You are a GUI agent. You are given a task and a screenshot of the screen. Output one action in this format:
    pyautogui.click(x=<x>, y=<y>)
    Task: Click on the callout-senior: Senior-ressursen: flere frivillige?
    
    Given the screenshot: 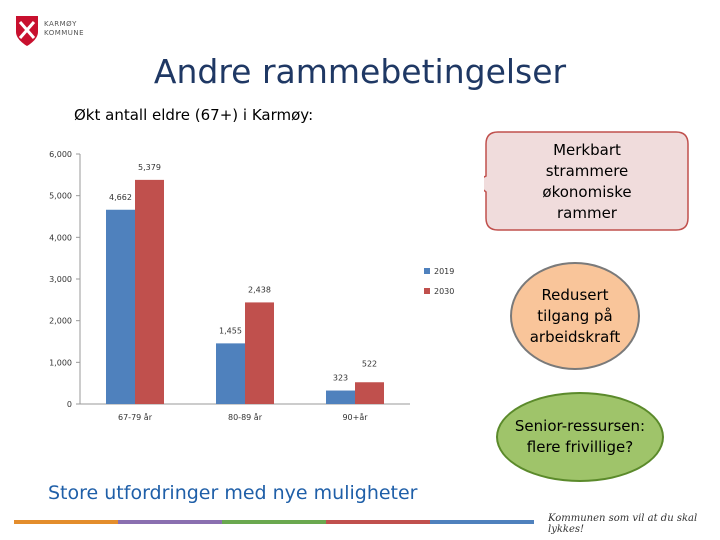 What is the action you would take?
    pyautogui.click(x=580, y=437)
    